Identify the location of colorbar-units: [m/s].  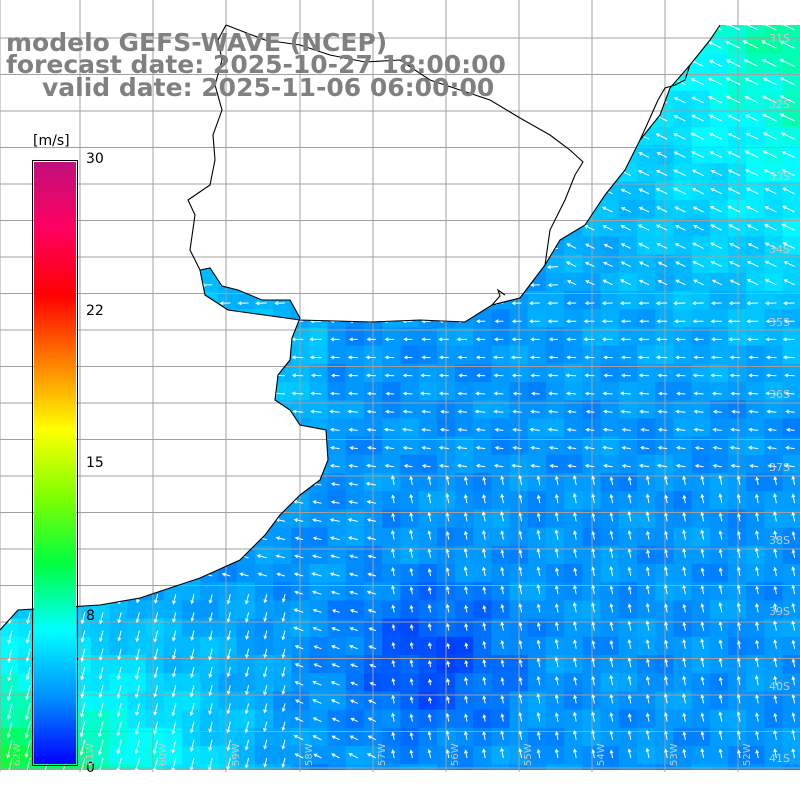
(51, 141).